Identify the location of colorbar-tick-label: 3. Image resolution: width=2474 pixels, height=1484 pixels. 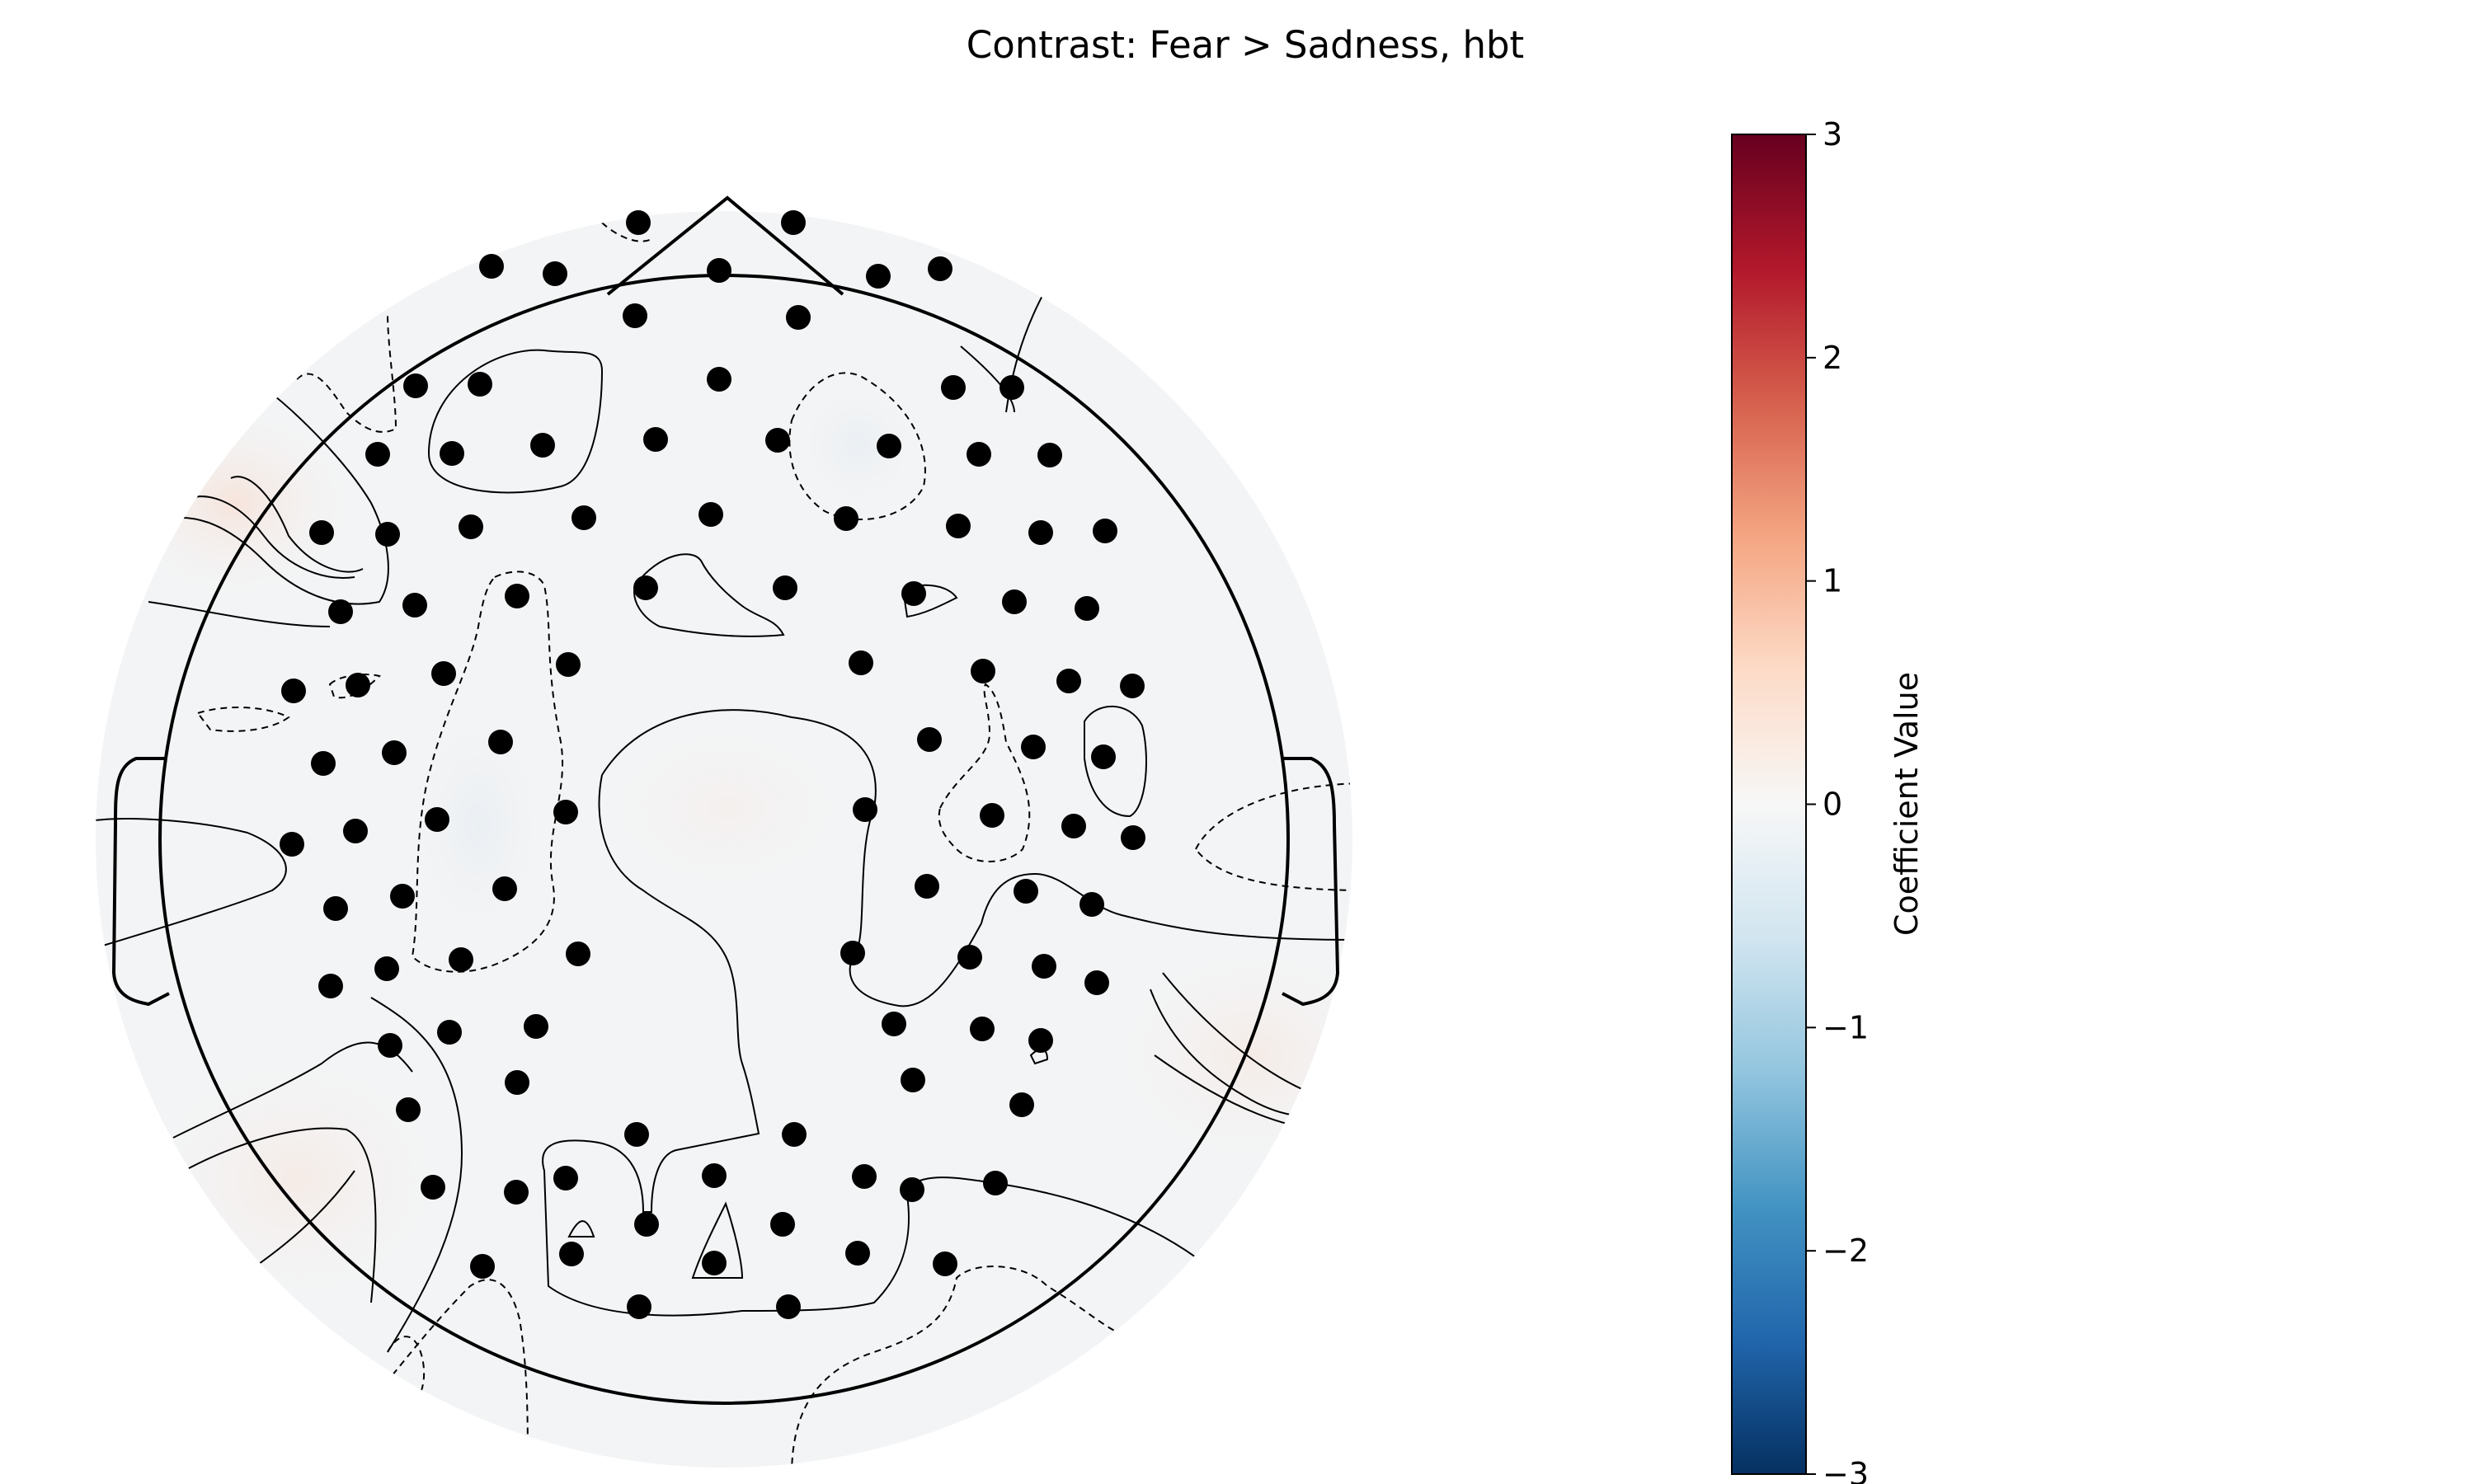
(1832, 134).